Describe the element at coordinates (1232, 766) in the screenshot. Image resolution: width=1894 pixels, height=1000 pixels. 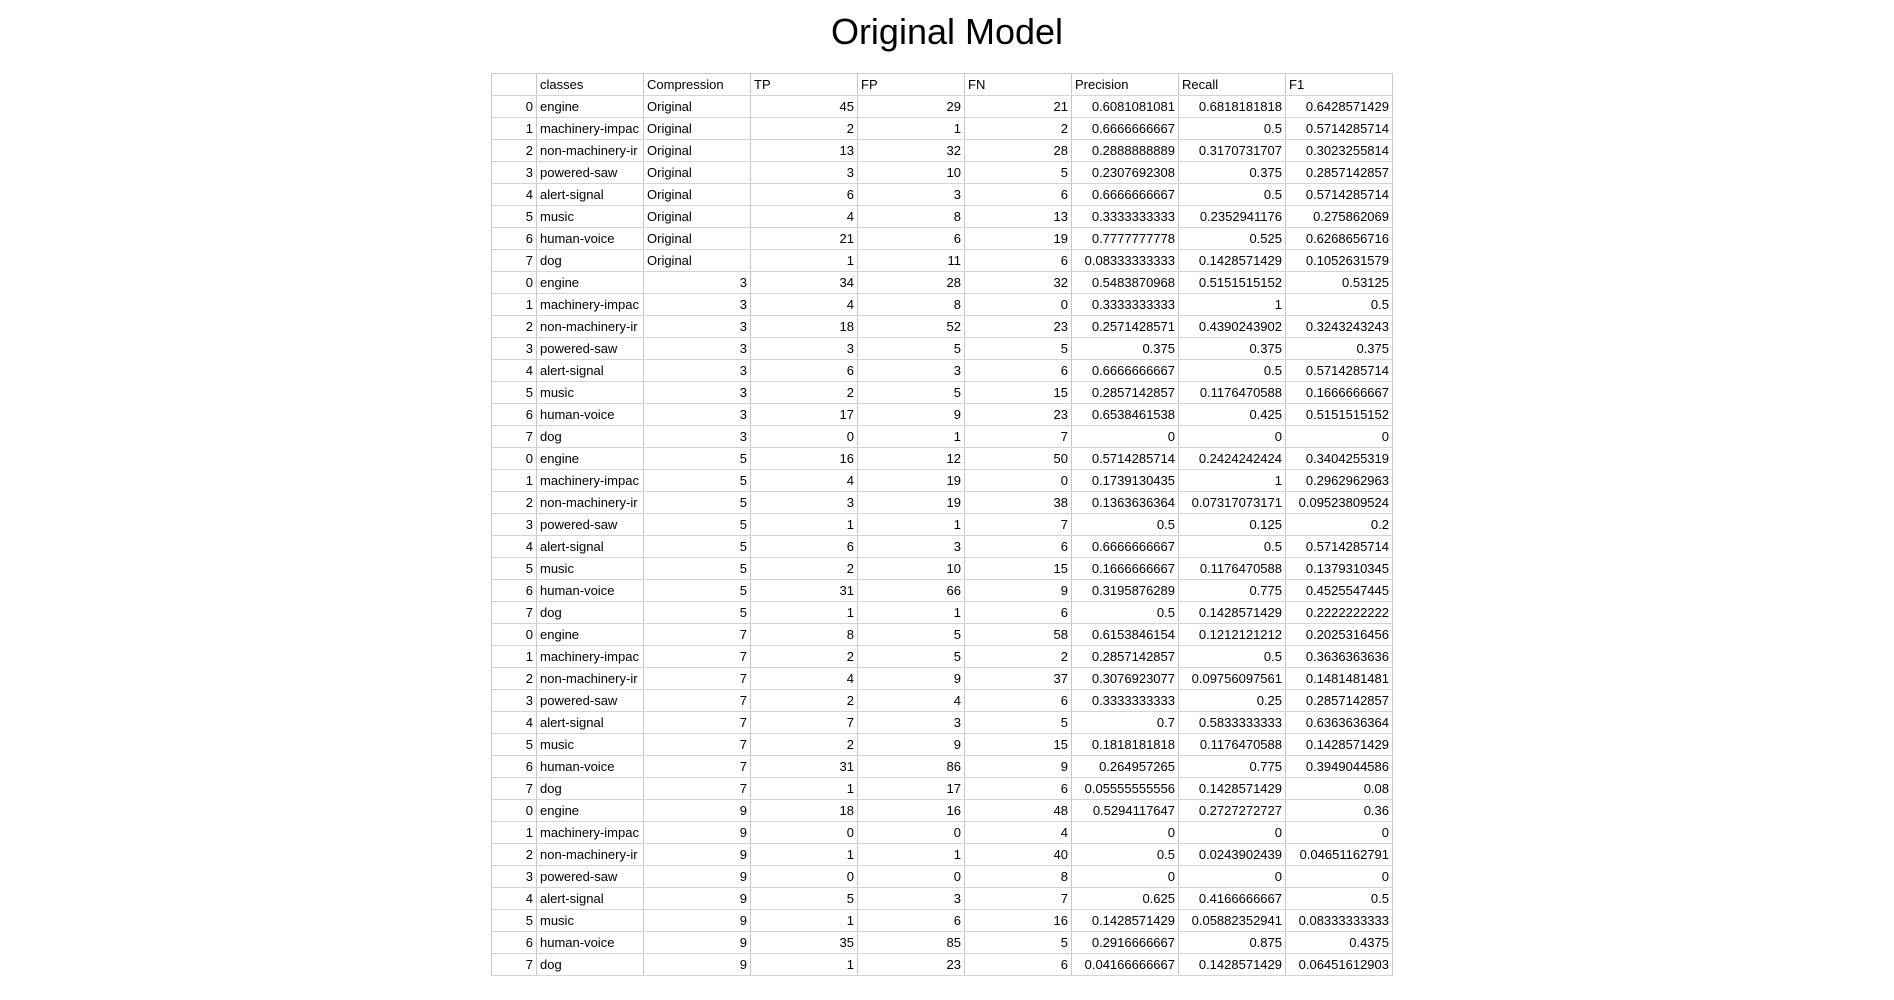
I see `cell-recall: 0.775` at that location.